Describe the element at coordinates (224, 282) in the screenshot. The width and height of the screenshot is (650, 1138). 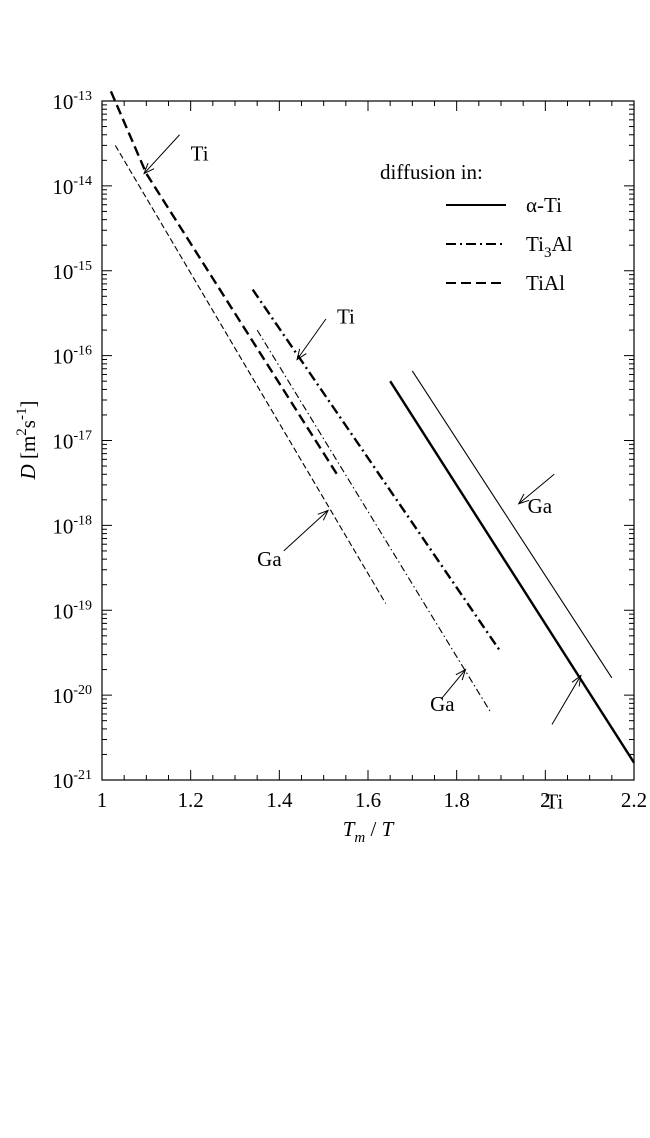
I see `series-tial-ti` at that location.